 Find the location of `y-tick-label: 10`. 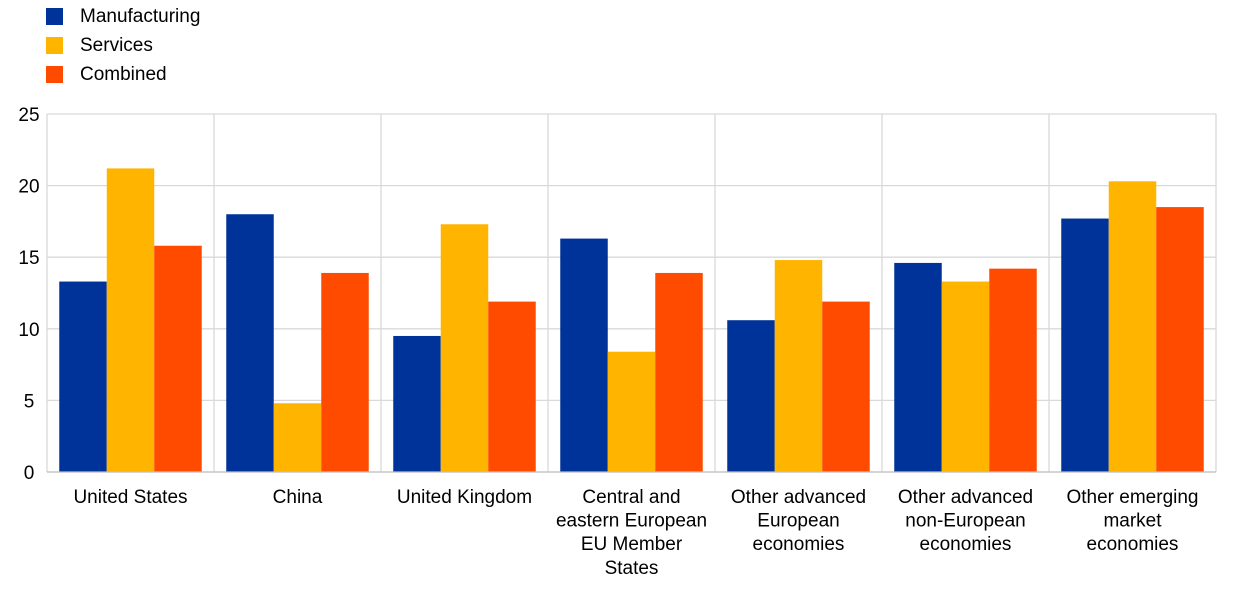

y-tick-label: 10 is located at coordinates (28, 330).